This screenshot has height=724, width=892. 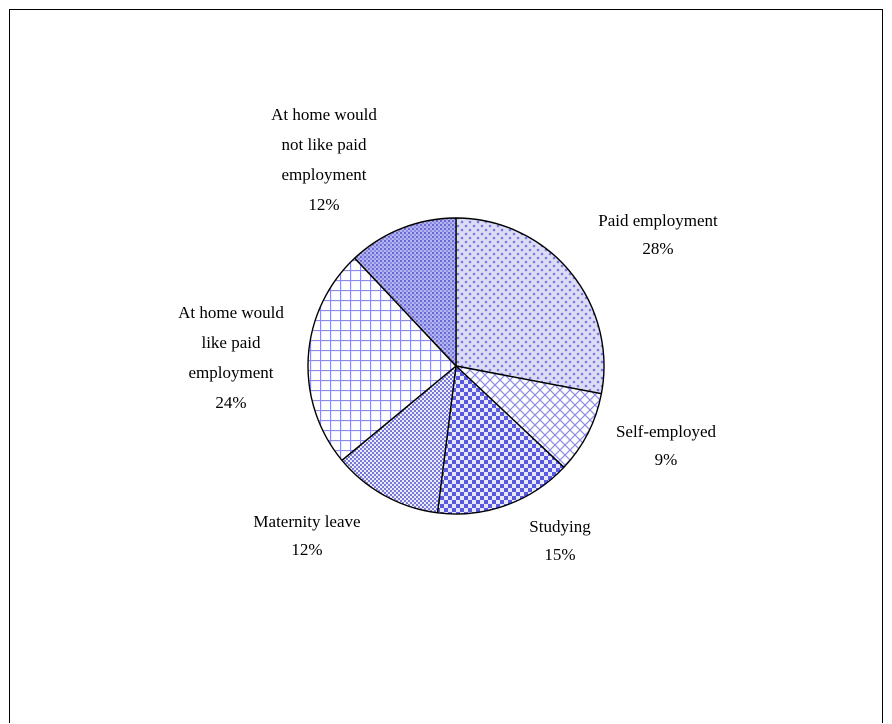 What do you see at coordinates (230, 402) in the screenshot?
I see `slice-percent-label: 24%` at bounding box center [230, 402].